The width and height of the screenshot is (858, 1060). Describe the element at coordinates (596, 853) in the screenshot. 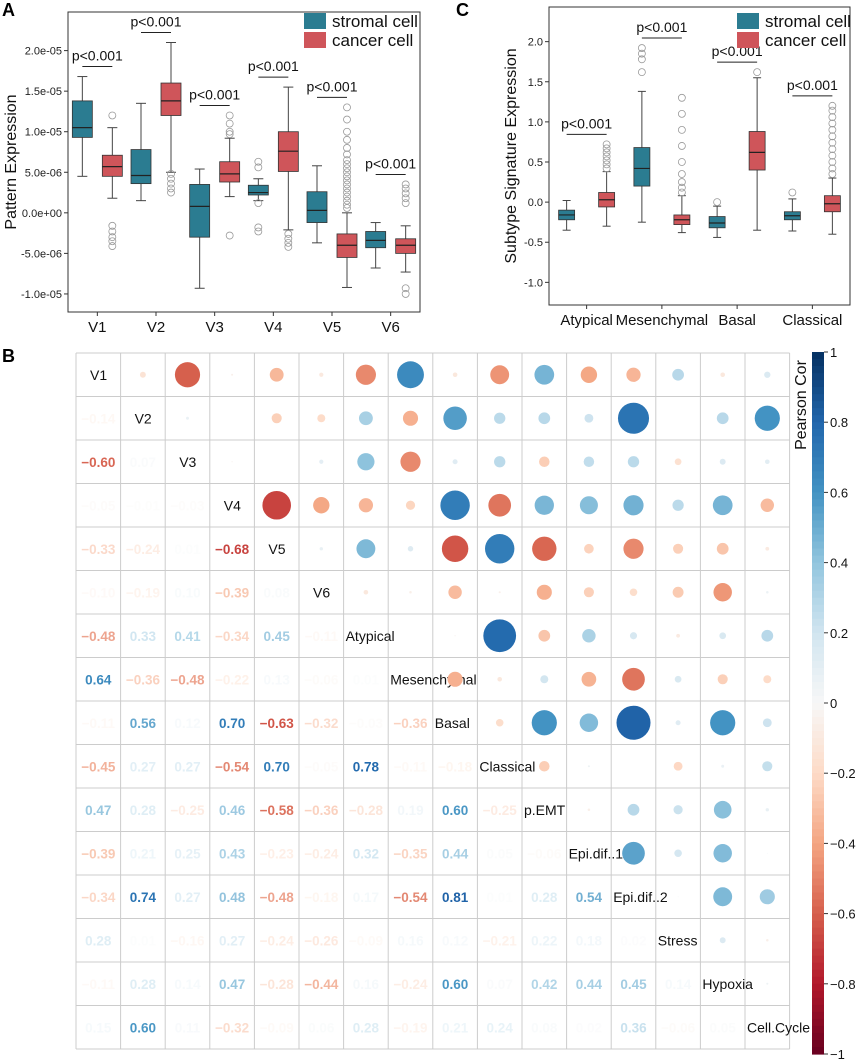

I see `b-diagonal-label: Epi.dif..1` at that location.